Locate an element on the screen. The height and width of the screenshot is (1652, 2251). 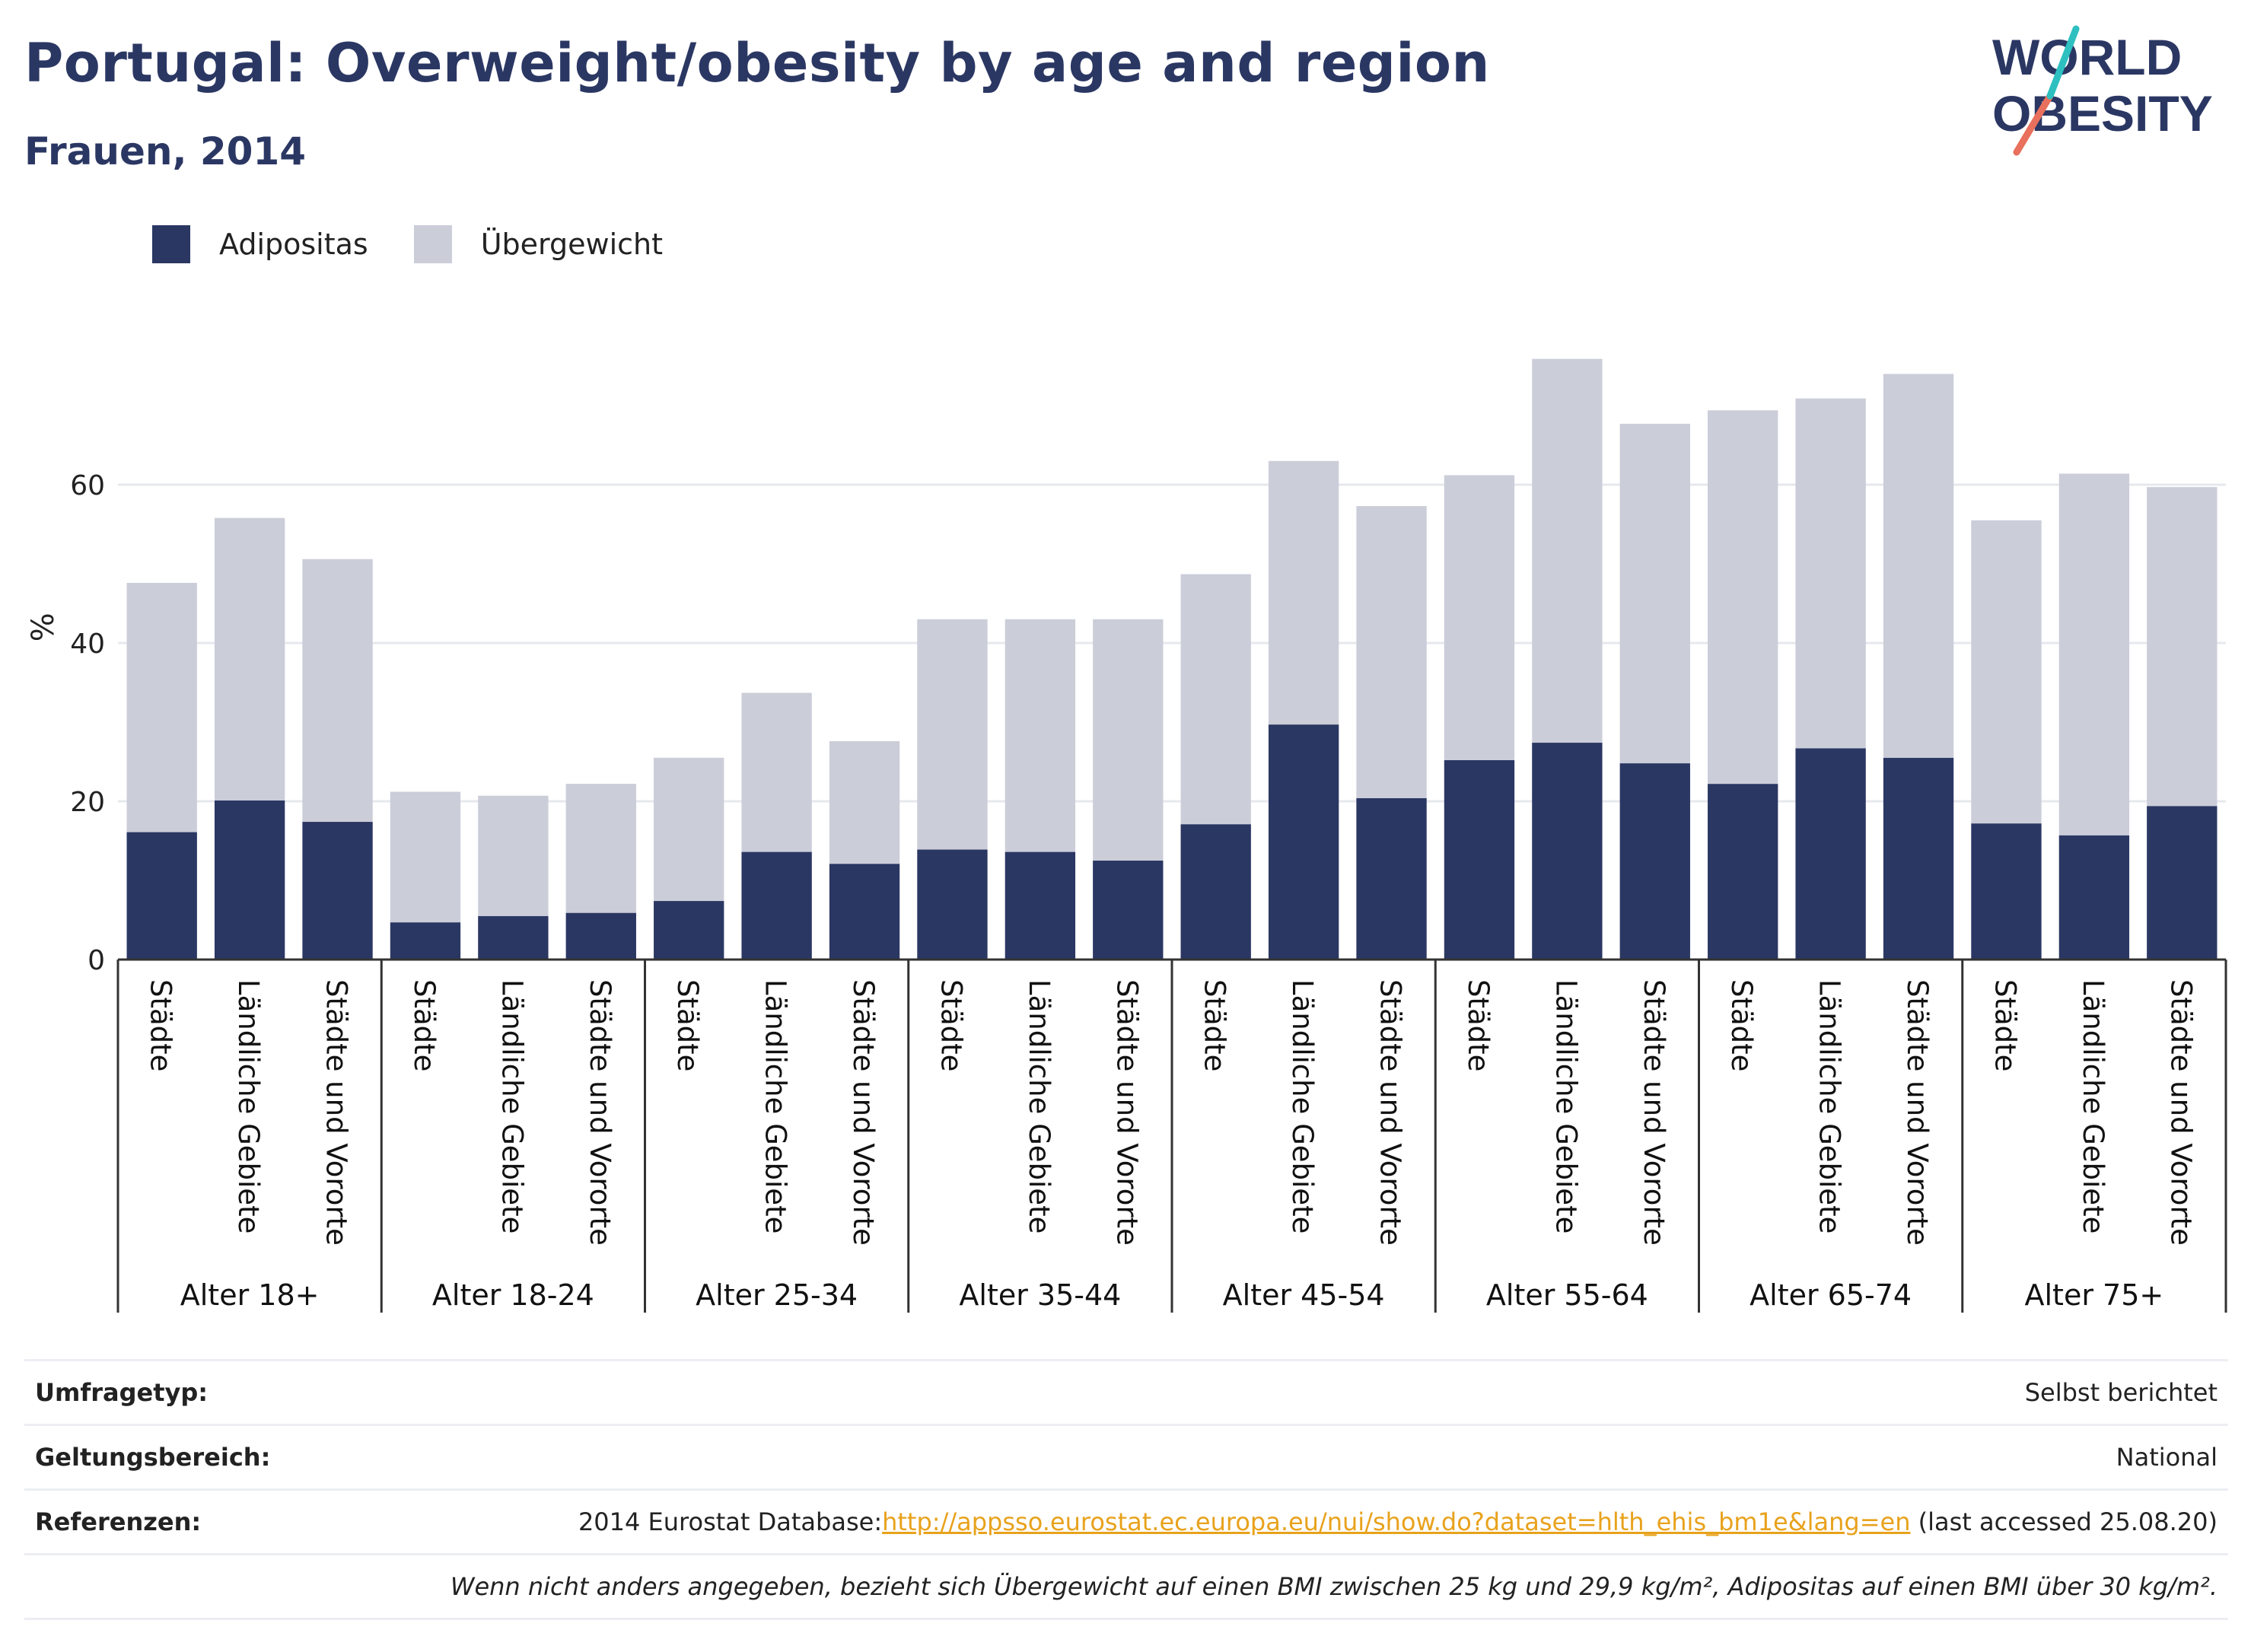
footer-row-scope: Geltungsbereich: National is located at coordinates (1126, 1456).